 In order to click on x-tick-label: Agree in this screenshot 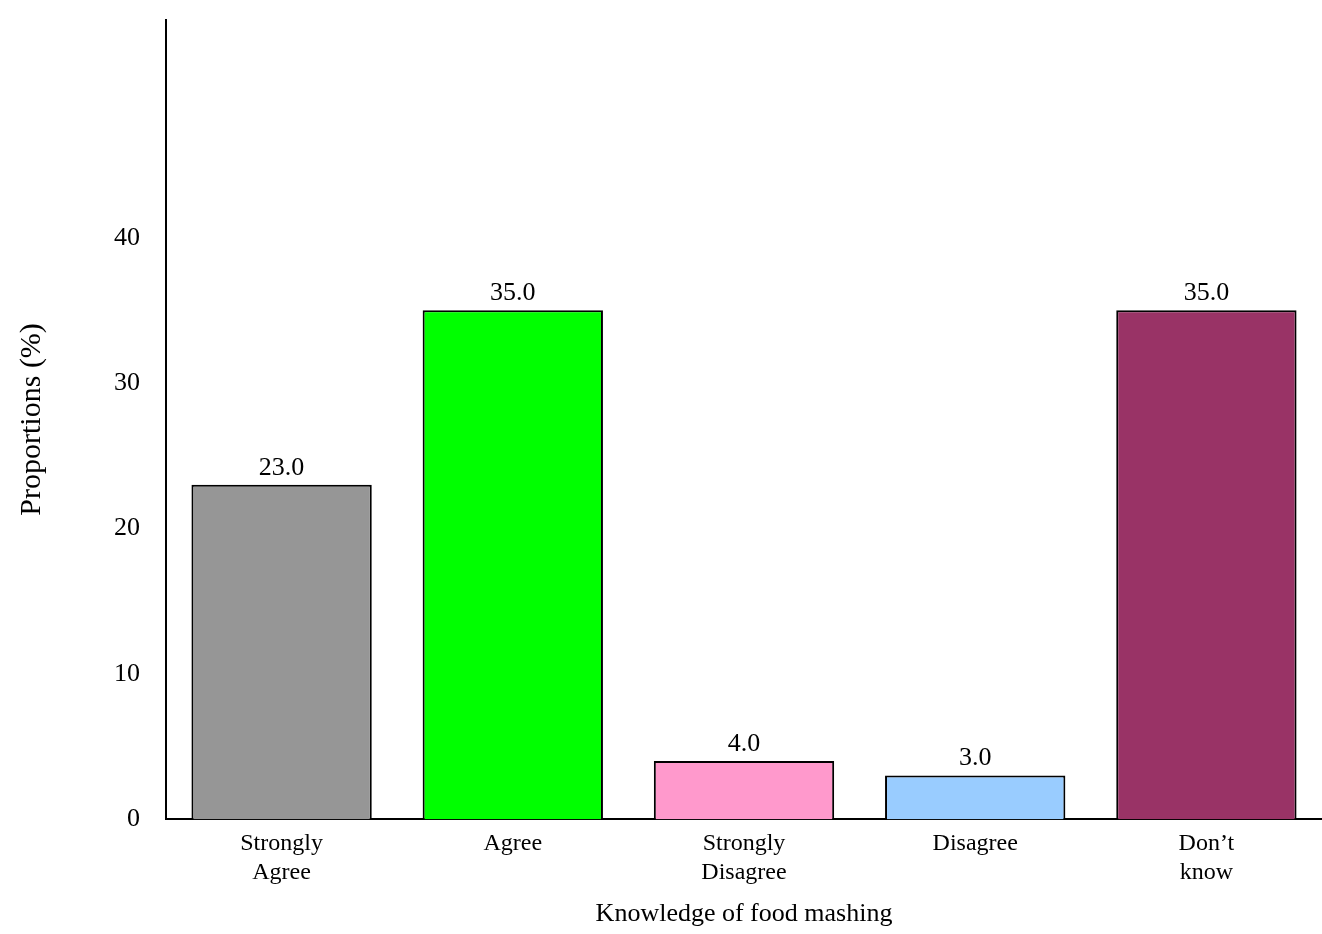, I will do `click(513, 841)`.